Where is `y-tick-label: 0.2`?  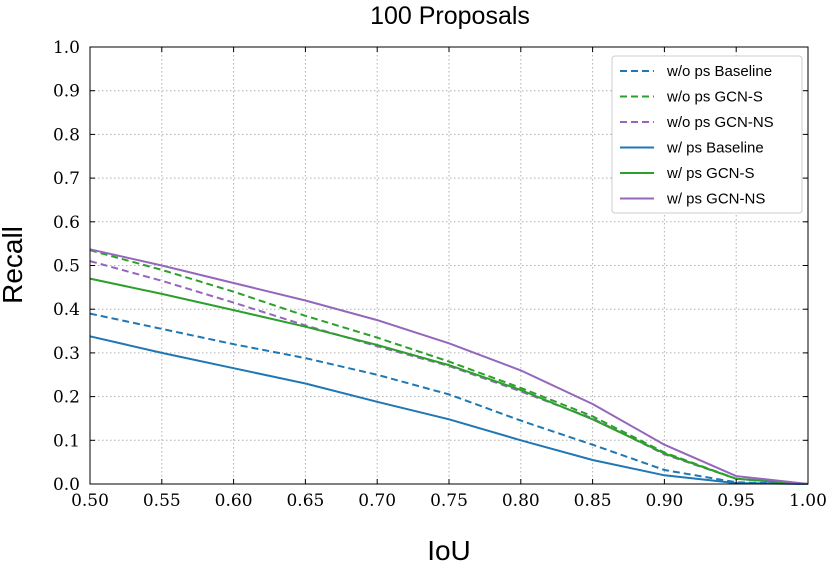 y-tick-label: 0.2 is located at coordinates (66, 398).